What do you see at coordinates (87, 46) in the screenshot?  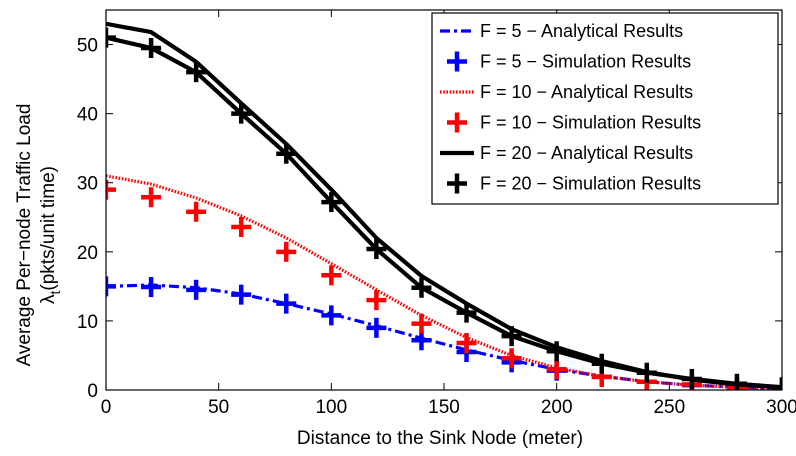 I see `y-tick-label-5: 50` at bounding box center [87, 46].